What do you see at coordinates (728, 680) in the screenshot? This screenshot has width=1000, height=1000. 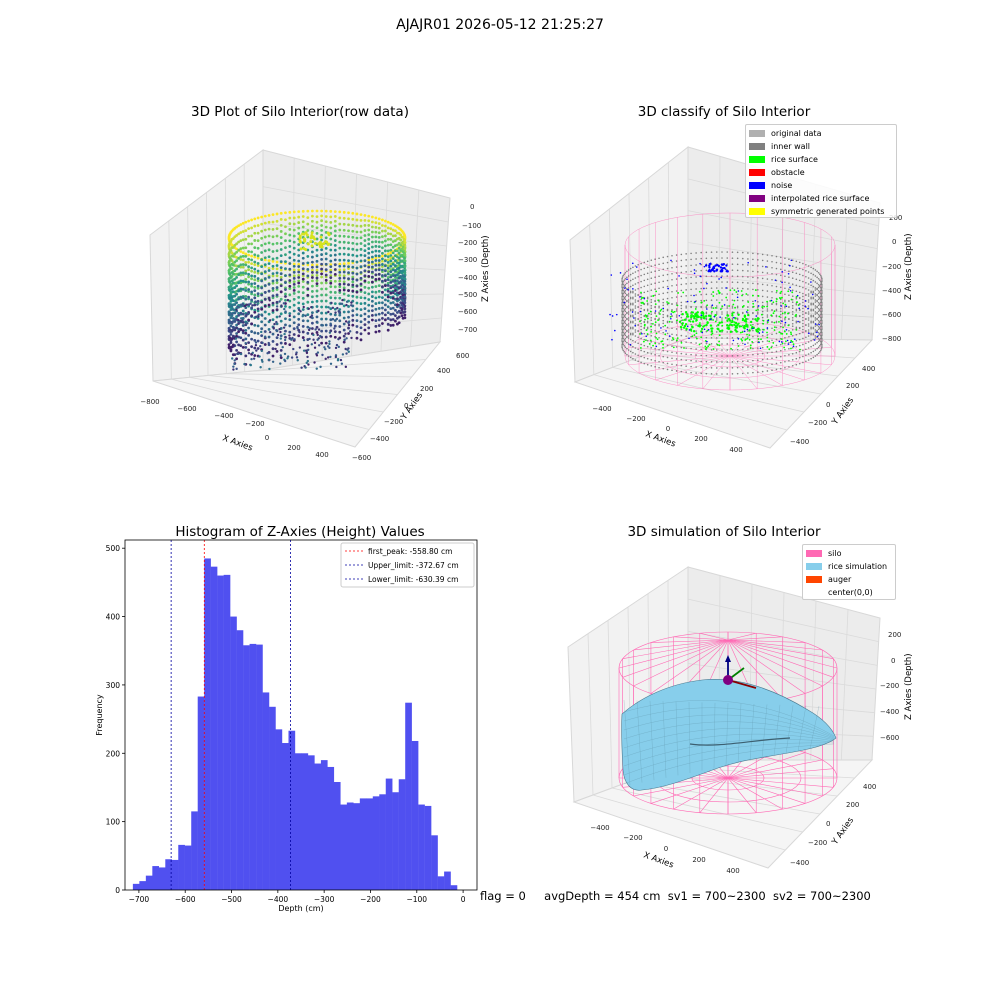 I see `plot4-center-dot` at bounding box center [728, 680].